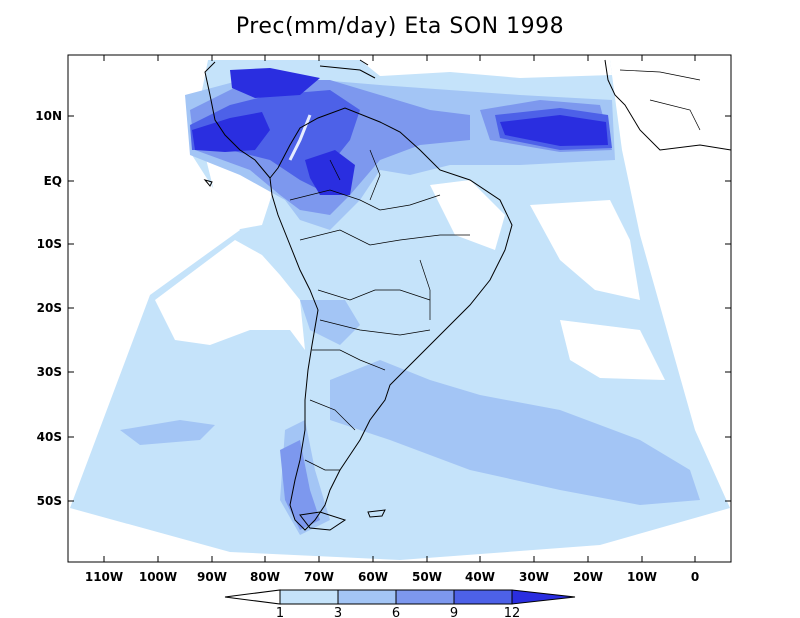 The width and height of the screenshot is (800, 618). I want to click on colorbar-label: 6, so click(396, 612).